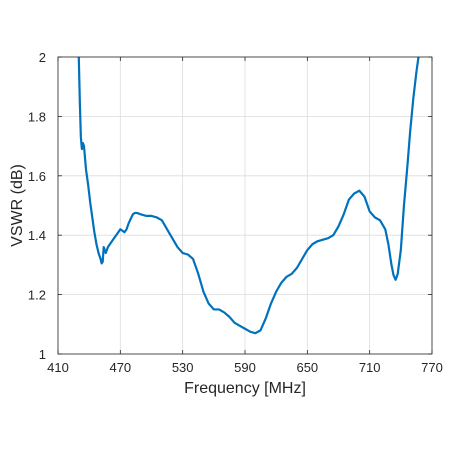 The height and width of the screenshot is (455, 450). What do you see at coordinates (37, 295) in the screenshot?
I see `y-tick-label: 1.2` at bounding box center [37, 295].